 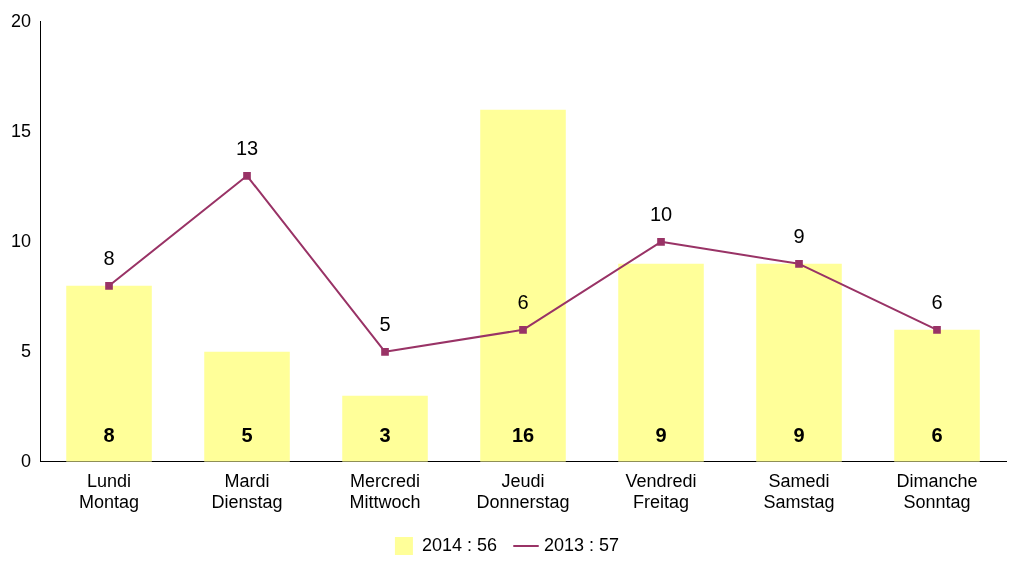 What do you see at coordinates (26, 460) in the screenshot?
I see `y-tick-label: 0` at bounding box center [26, 460].